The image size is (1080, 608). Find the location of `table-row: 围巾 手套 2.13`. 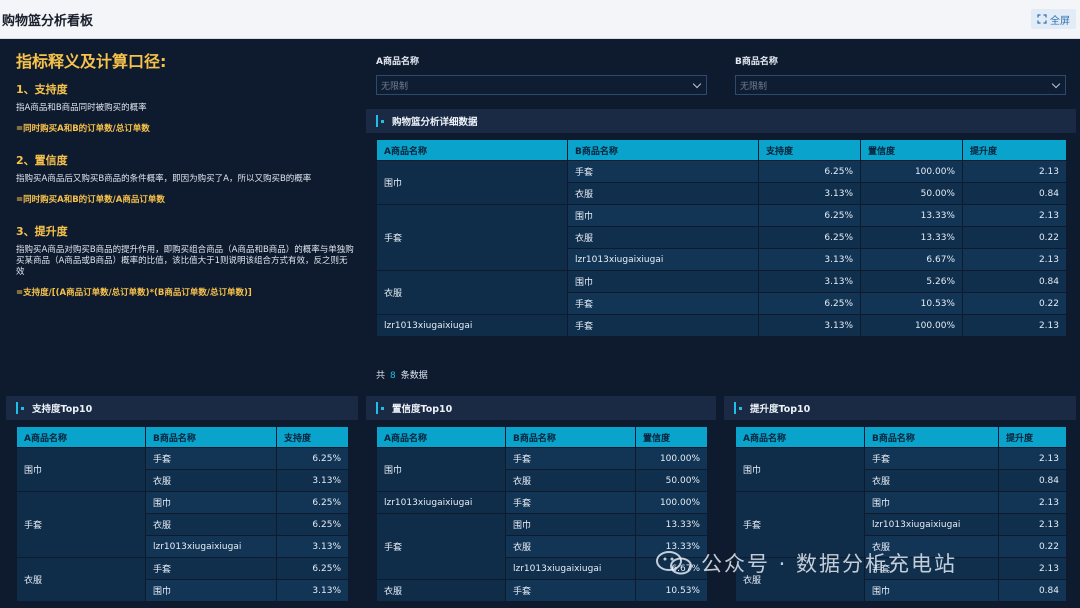

table-row: 围巾 手套 2.13 is located at coordinates (901, 469).